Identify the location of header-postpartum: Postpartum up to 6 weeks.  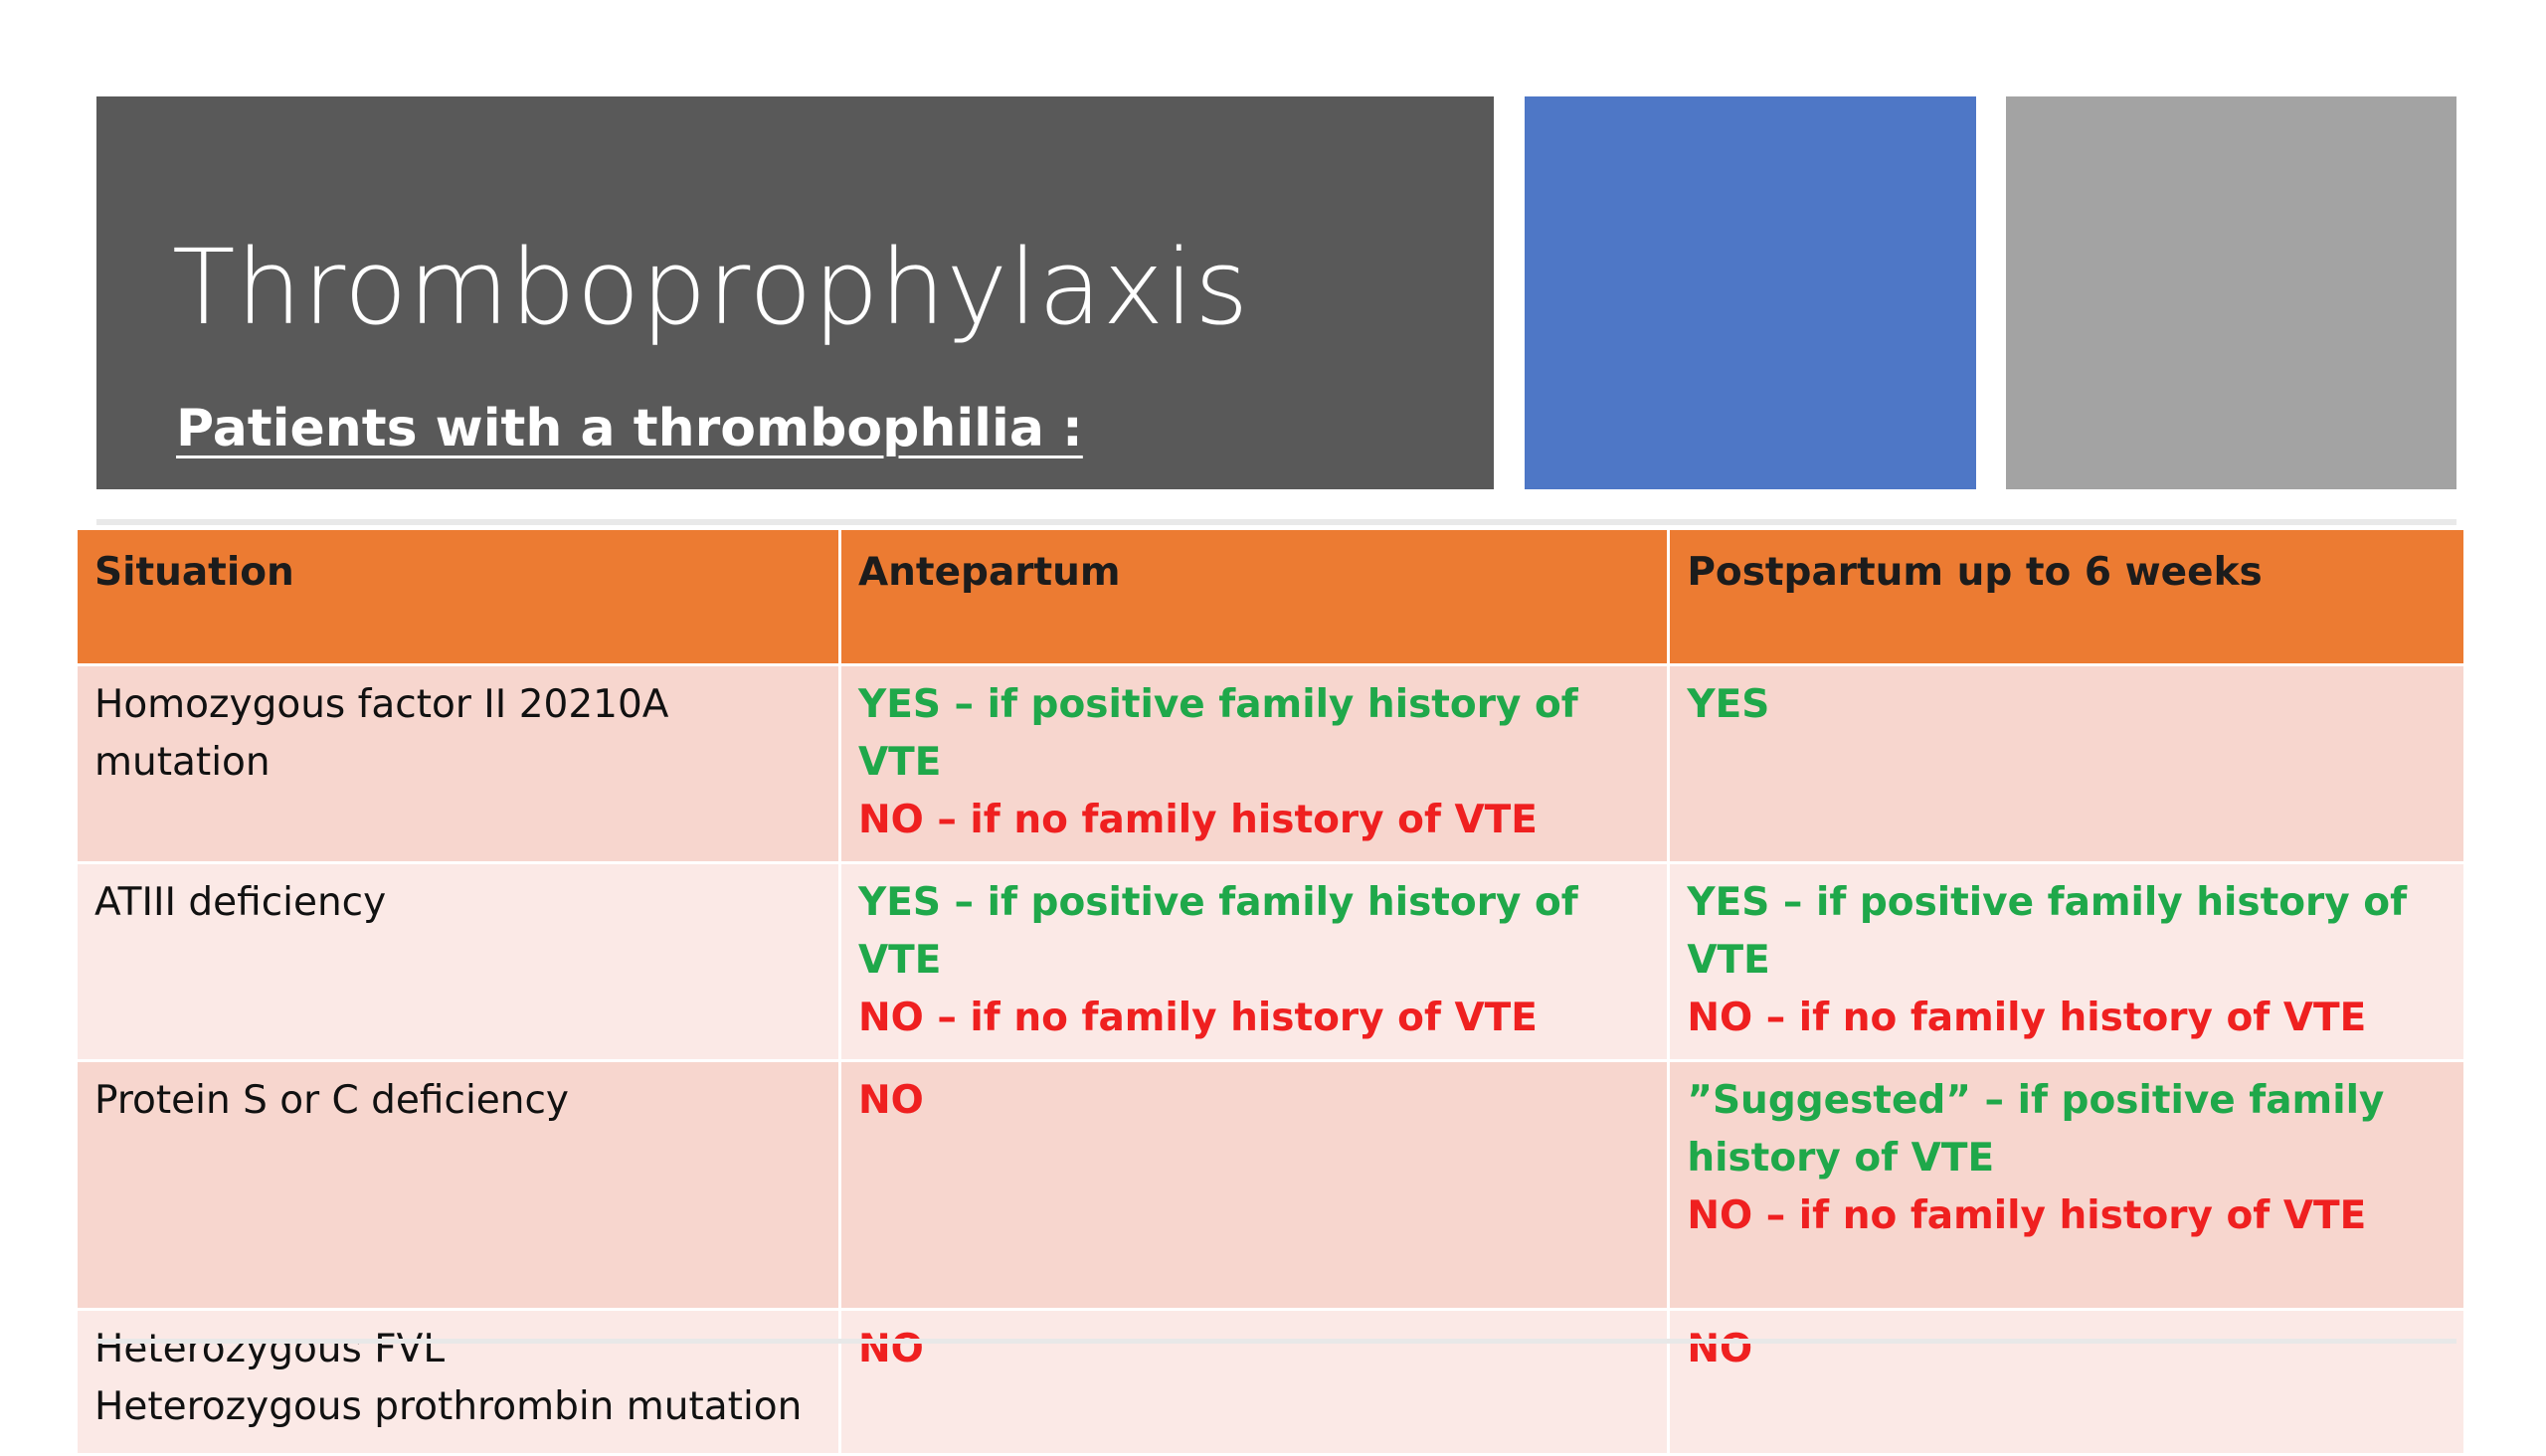
(2066, 596).